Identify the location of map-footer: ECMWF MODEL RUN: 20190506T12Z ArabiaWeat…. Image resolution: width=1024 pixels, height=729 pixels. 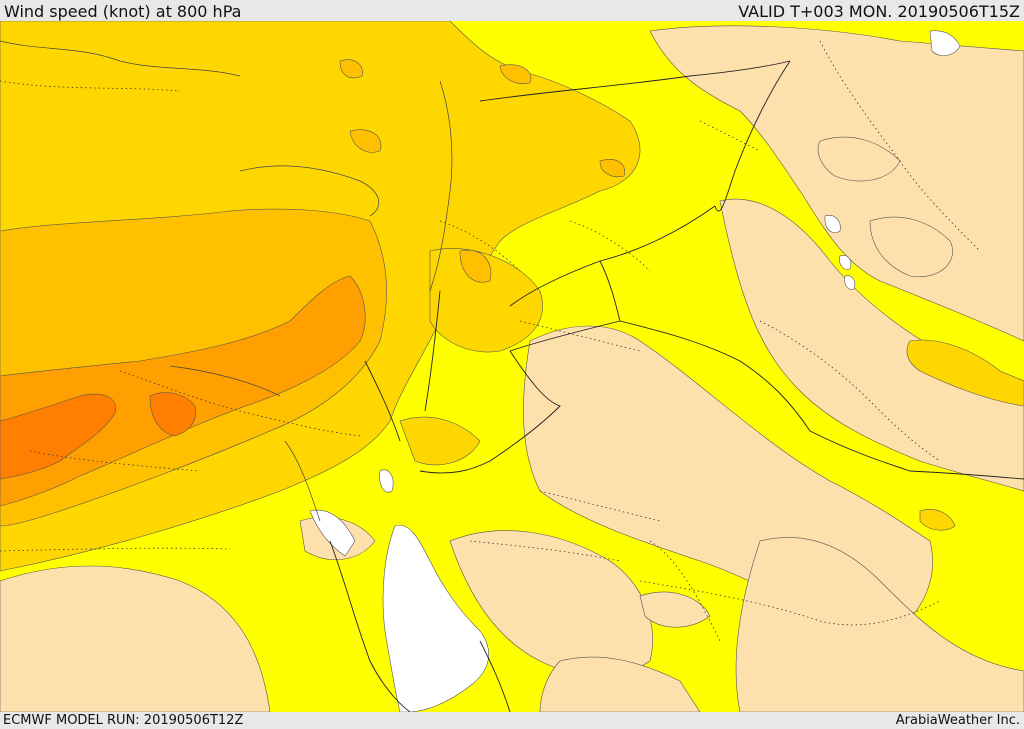
(512, 720).